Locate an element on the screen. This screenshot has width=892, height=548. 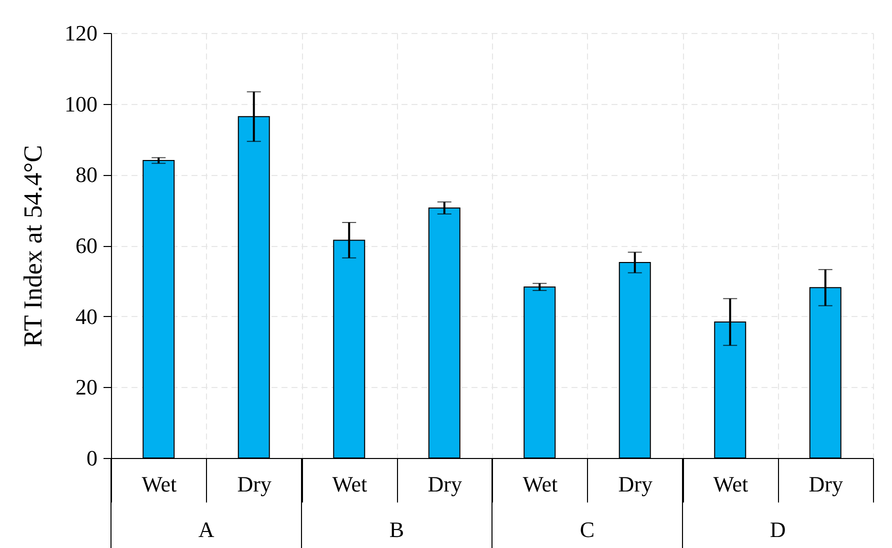
text: B is located at coordinates (396, 529).